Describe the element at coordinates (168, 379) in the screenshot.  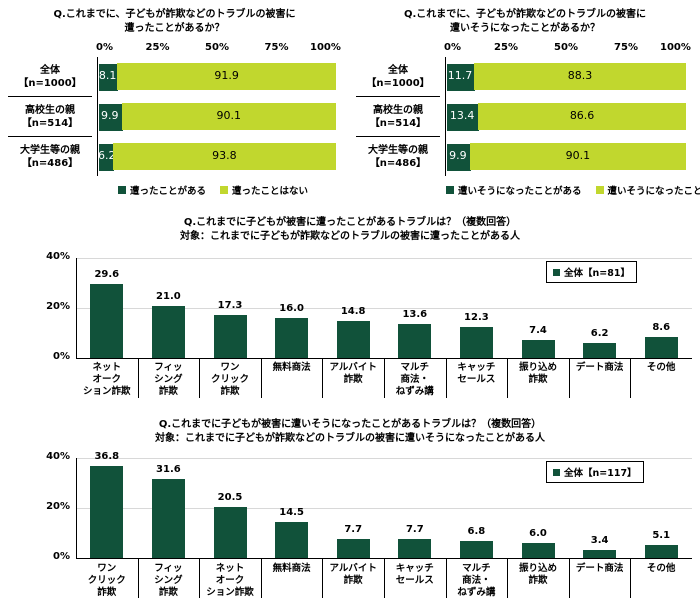
I see `category-label: フィッ シング 詐欺` at that location.